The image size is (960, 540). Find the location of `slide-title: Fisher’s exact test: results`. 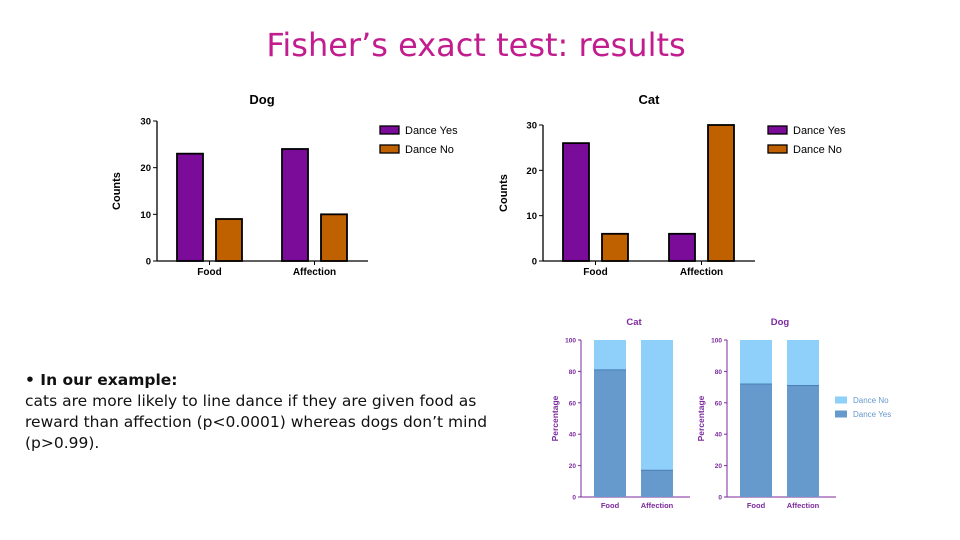

slide-title: Fisher’s exact test: results is located at coordinates (480, 45).